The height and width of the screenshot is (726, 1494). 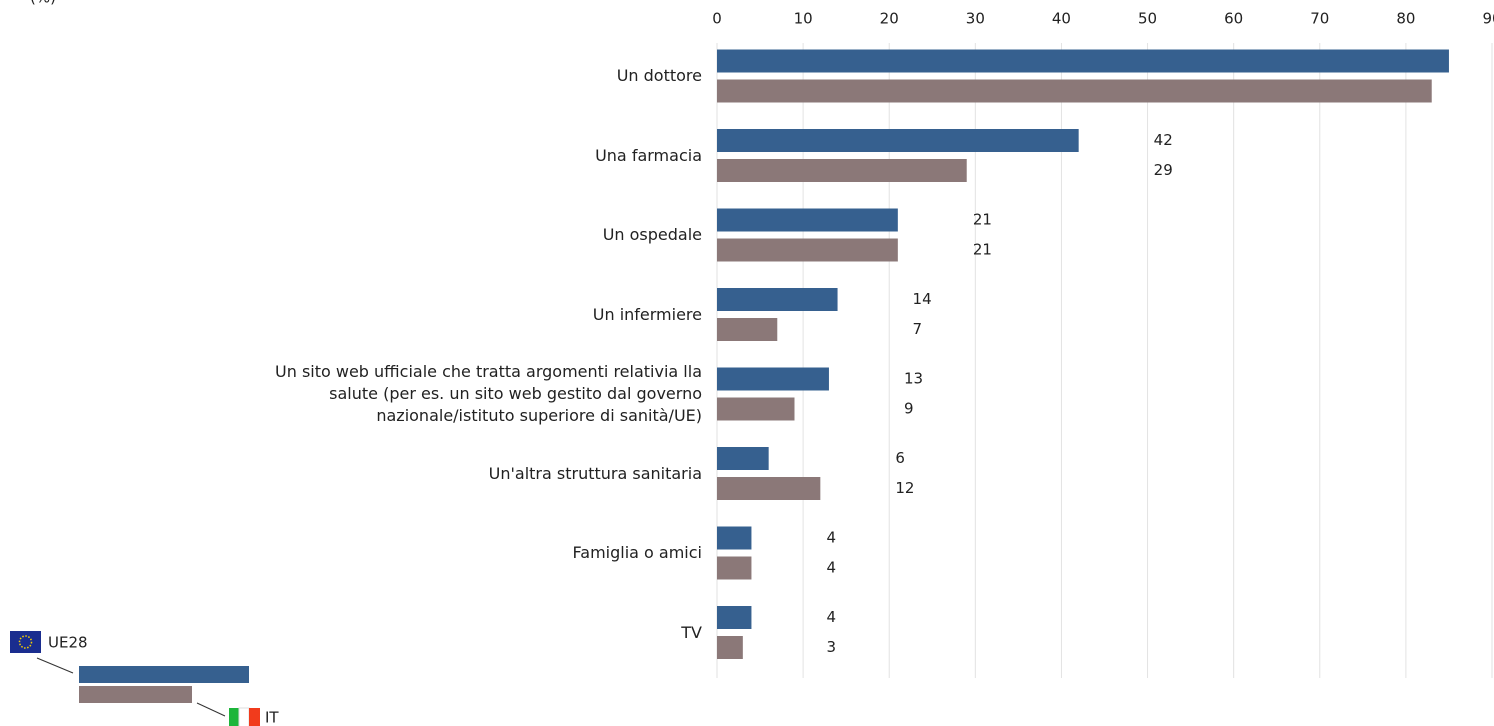 What do you see at coordinates (918, 329) in the screenshot?
I see `data-label: 7` at bounding box center [918, 329].